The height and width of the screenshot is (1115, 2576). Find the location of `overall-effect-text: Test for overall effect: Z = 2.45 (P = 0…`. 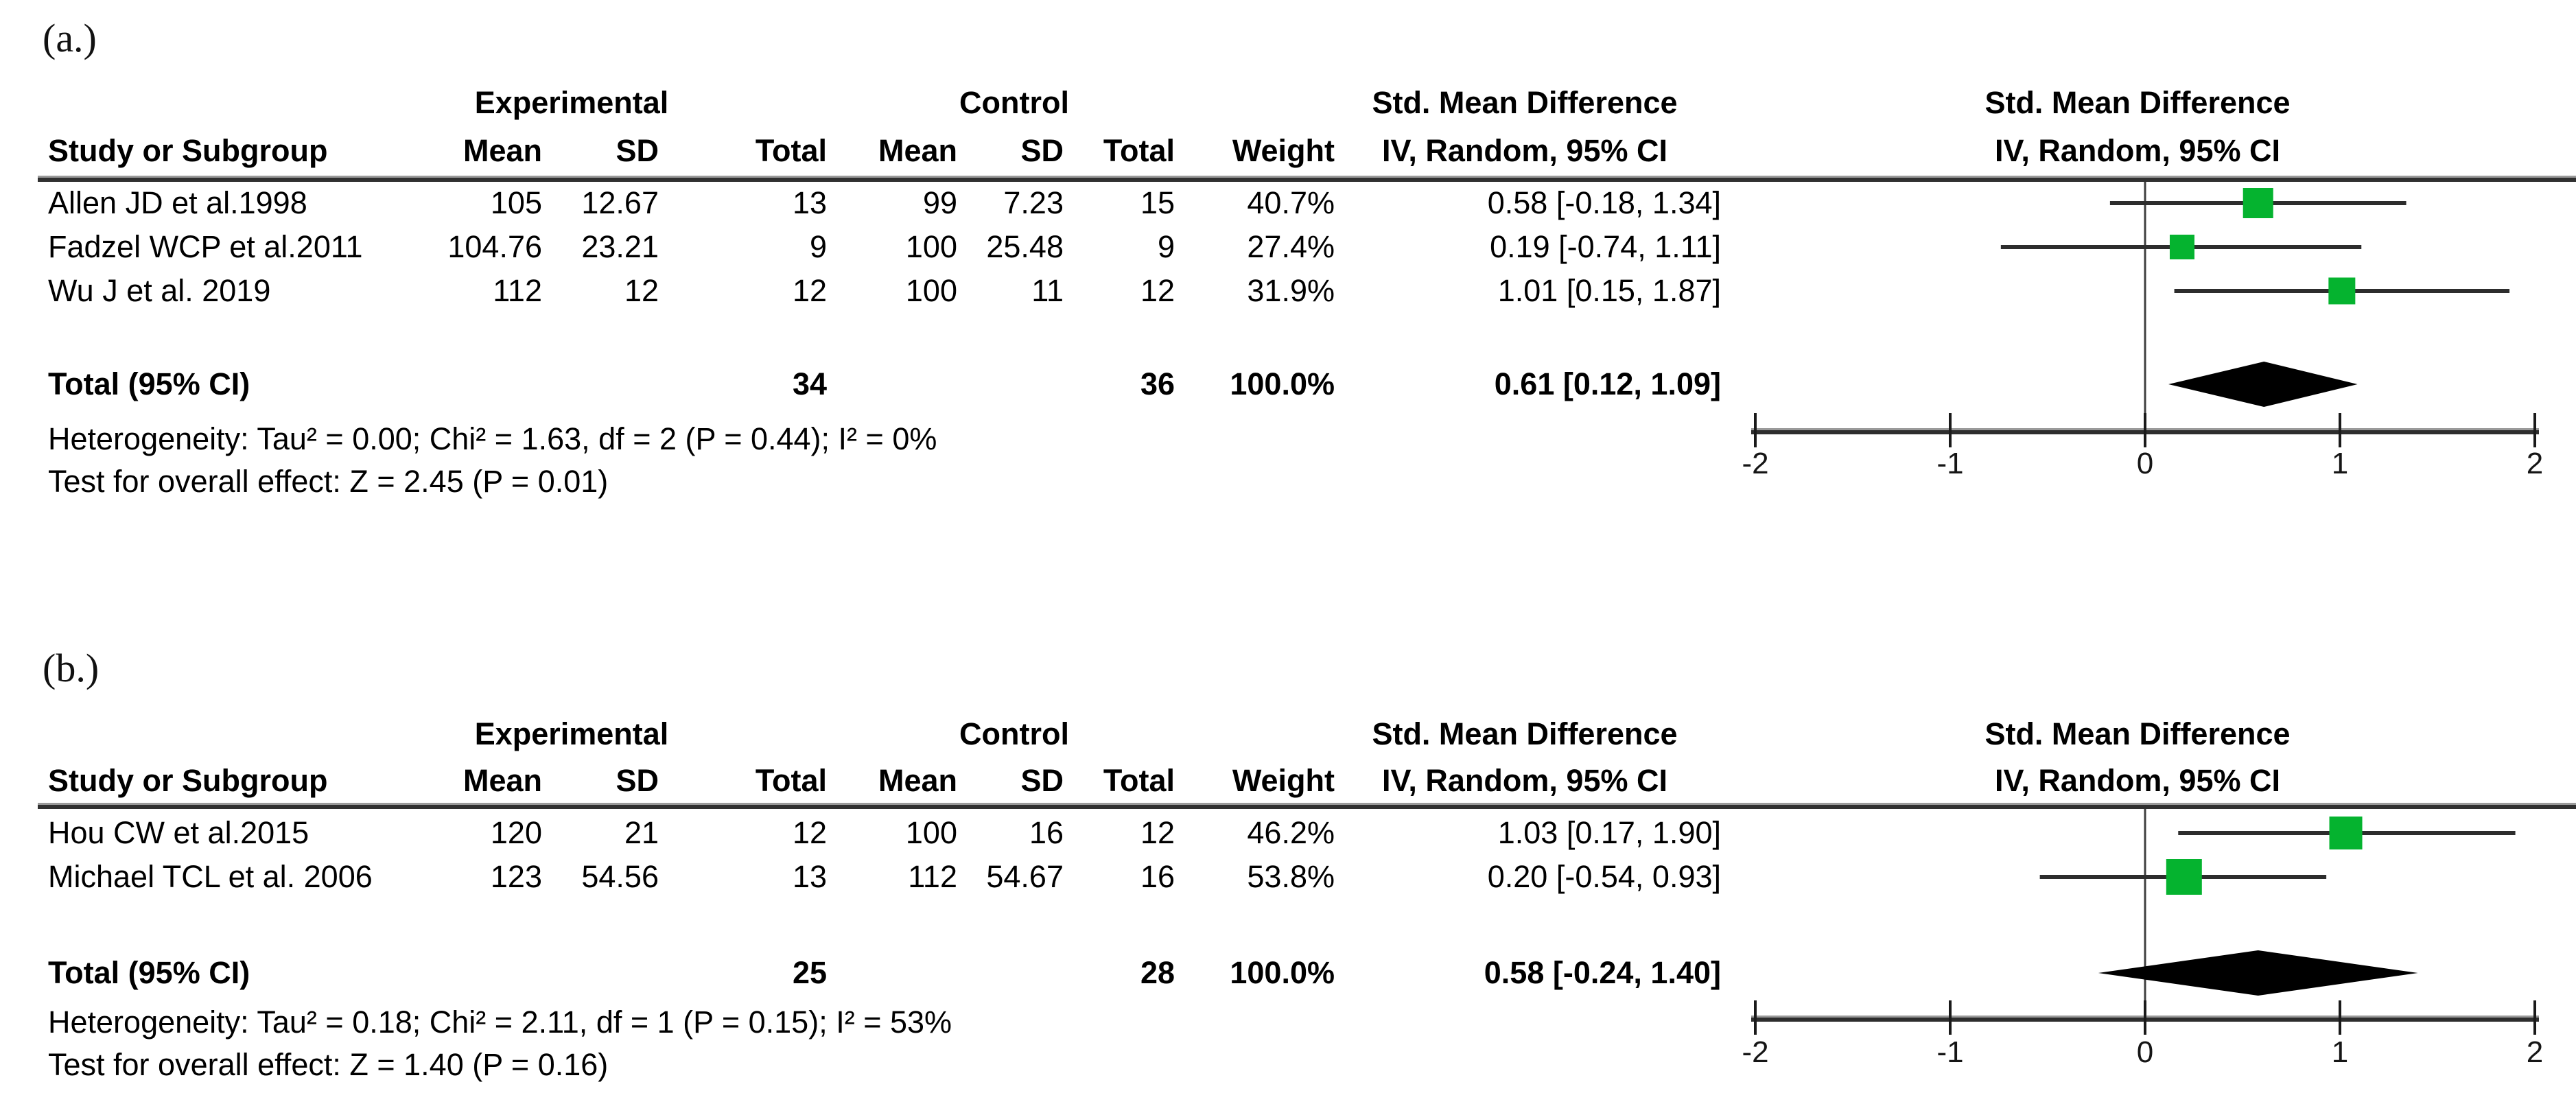

overall-effect-text: Test for overall effect: Z = 2.45 (P = 0… is located at coordinates (328, 481).